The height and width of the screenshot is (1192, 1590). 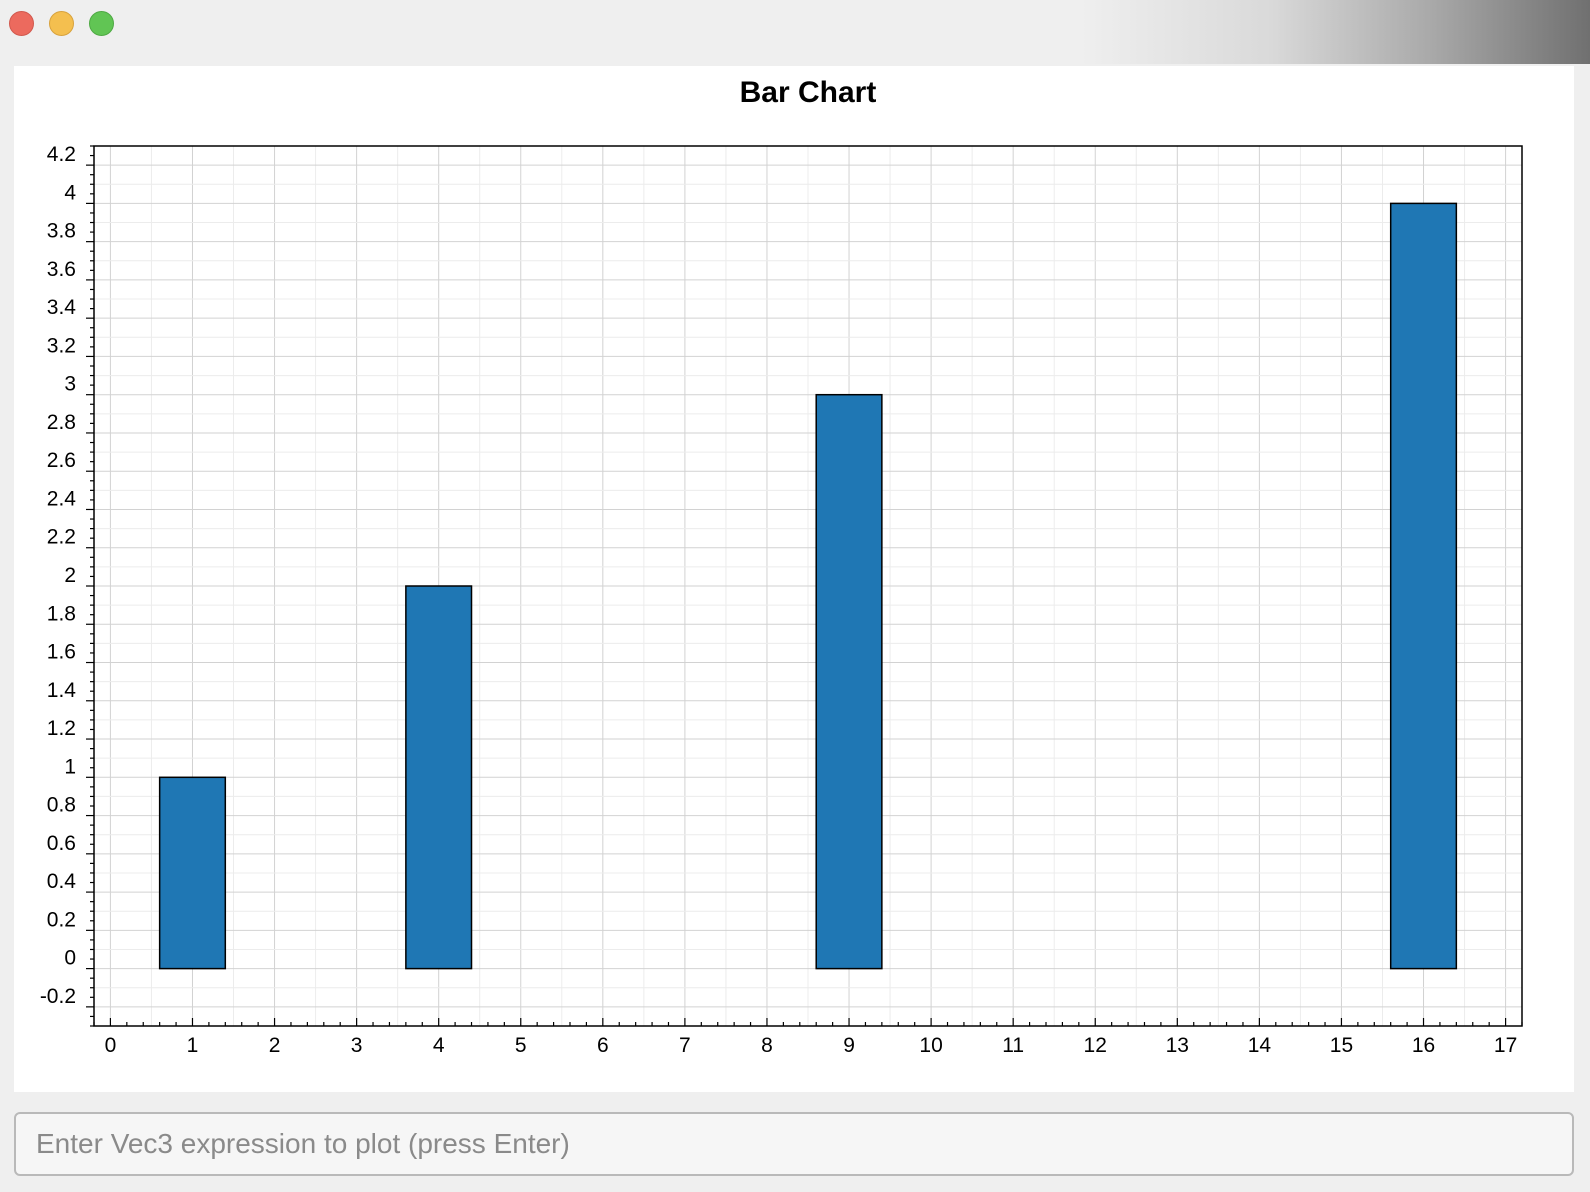 What do you see at coordinates (1013, 1045) in the screenshot?
I see `x-tick-label: 11` at bounding box center [1013, 1045].